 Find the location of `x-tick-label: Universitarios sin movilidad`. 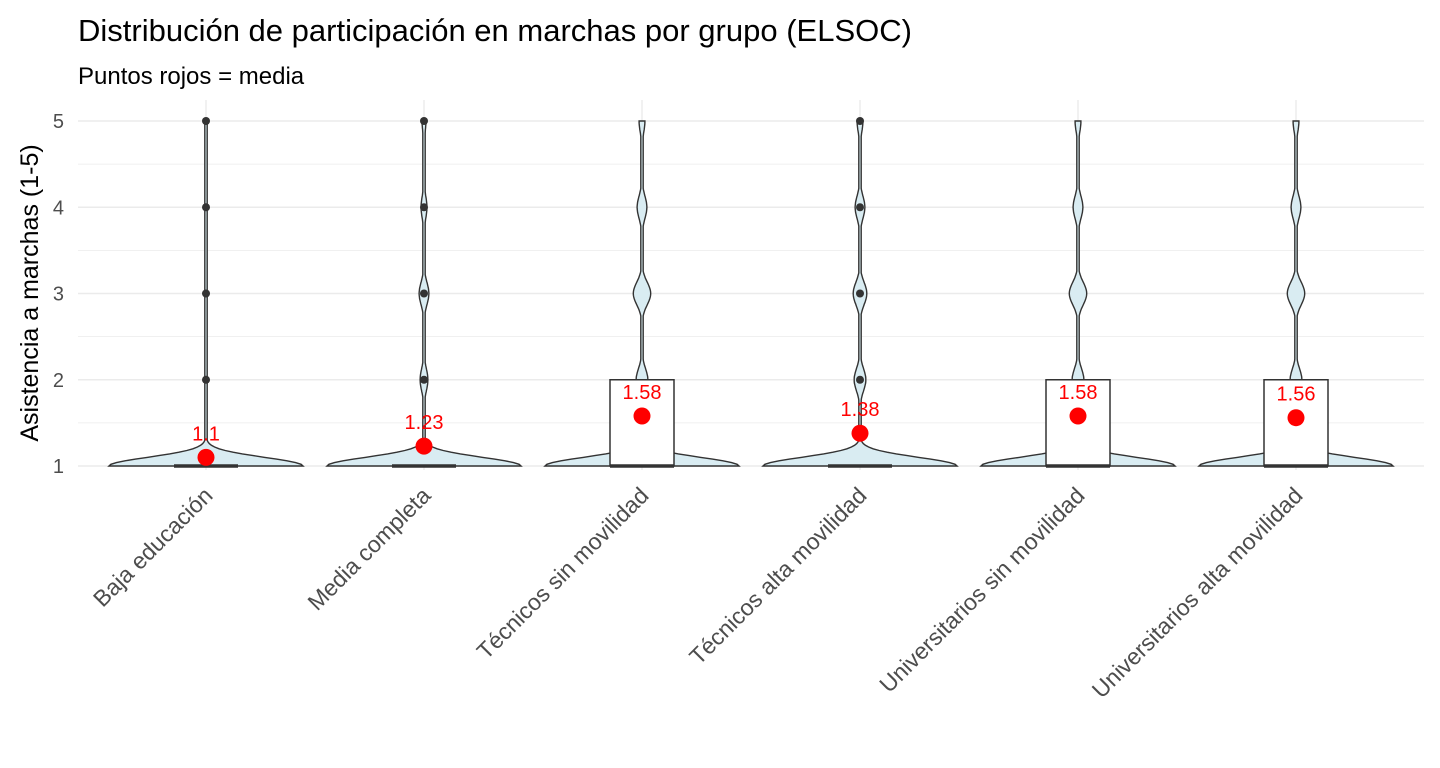

x-tick-label: Universitarios sin movilidad is located at coordinates (981, 589).